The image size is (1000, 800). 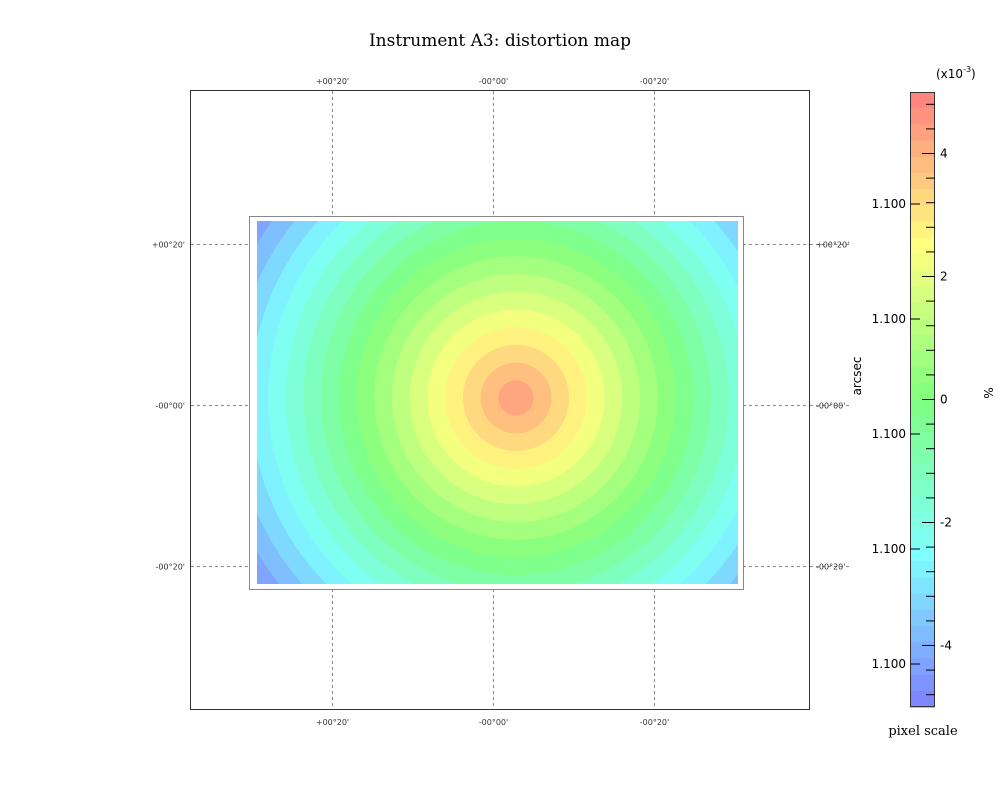 I want to click on chart-title: Instrument A3: distortion map, so click(x=500, y=41).